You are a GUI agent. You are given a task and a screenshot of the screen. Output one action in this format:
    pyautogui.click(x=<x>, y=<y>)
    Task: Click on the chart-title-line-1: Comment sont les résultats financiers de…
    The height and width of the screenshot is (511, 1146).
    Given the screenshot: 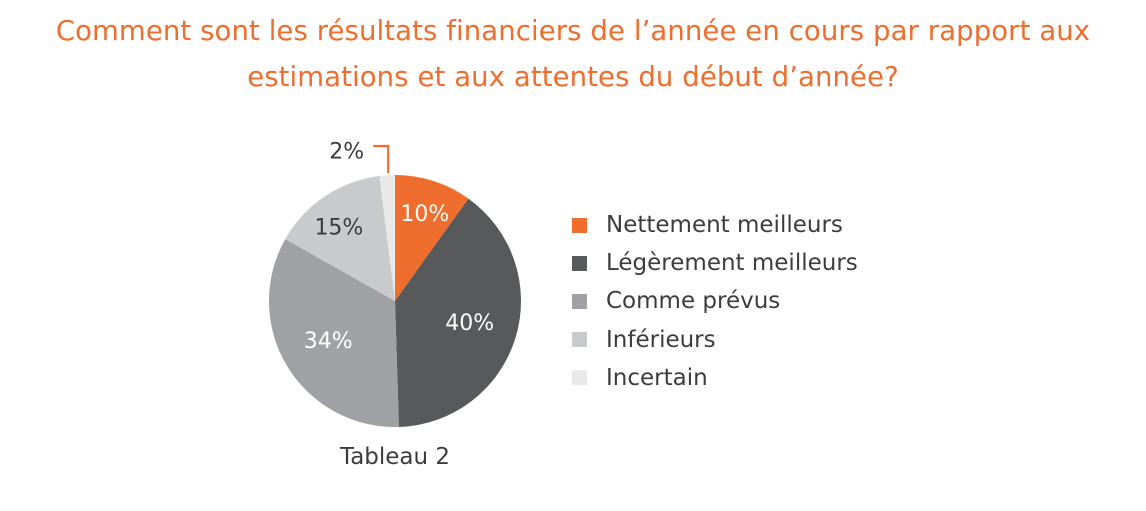 What is the action you would take?
    pyautogui.click(x=573, y=31)
    